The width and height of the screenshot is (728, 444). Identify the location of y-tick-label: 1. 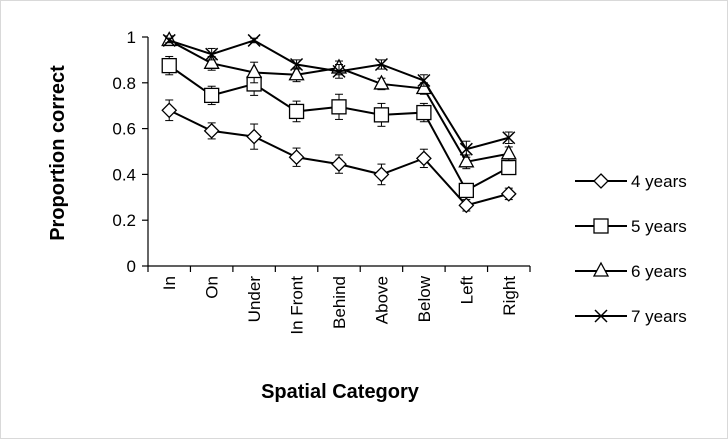
(131, 37).